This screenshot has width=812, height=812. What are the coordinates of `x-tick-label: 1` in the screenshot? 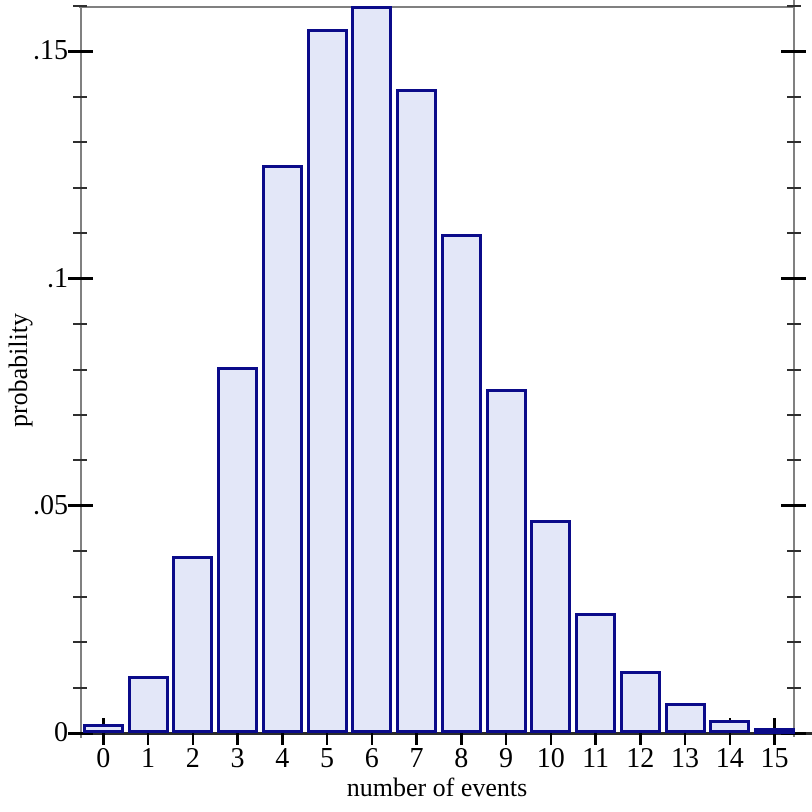 It's located at (148, 758).